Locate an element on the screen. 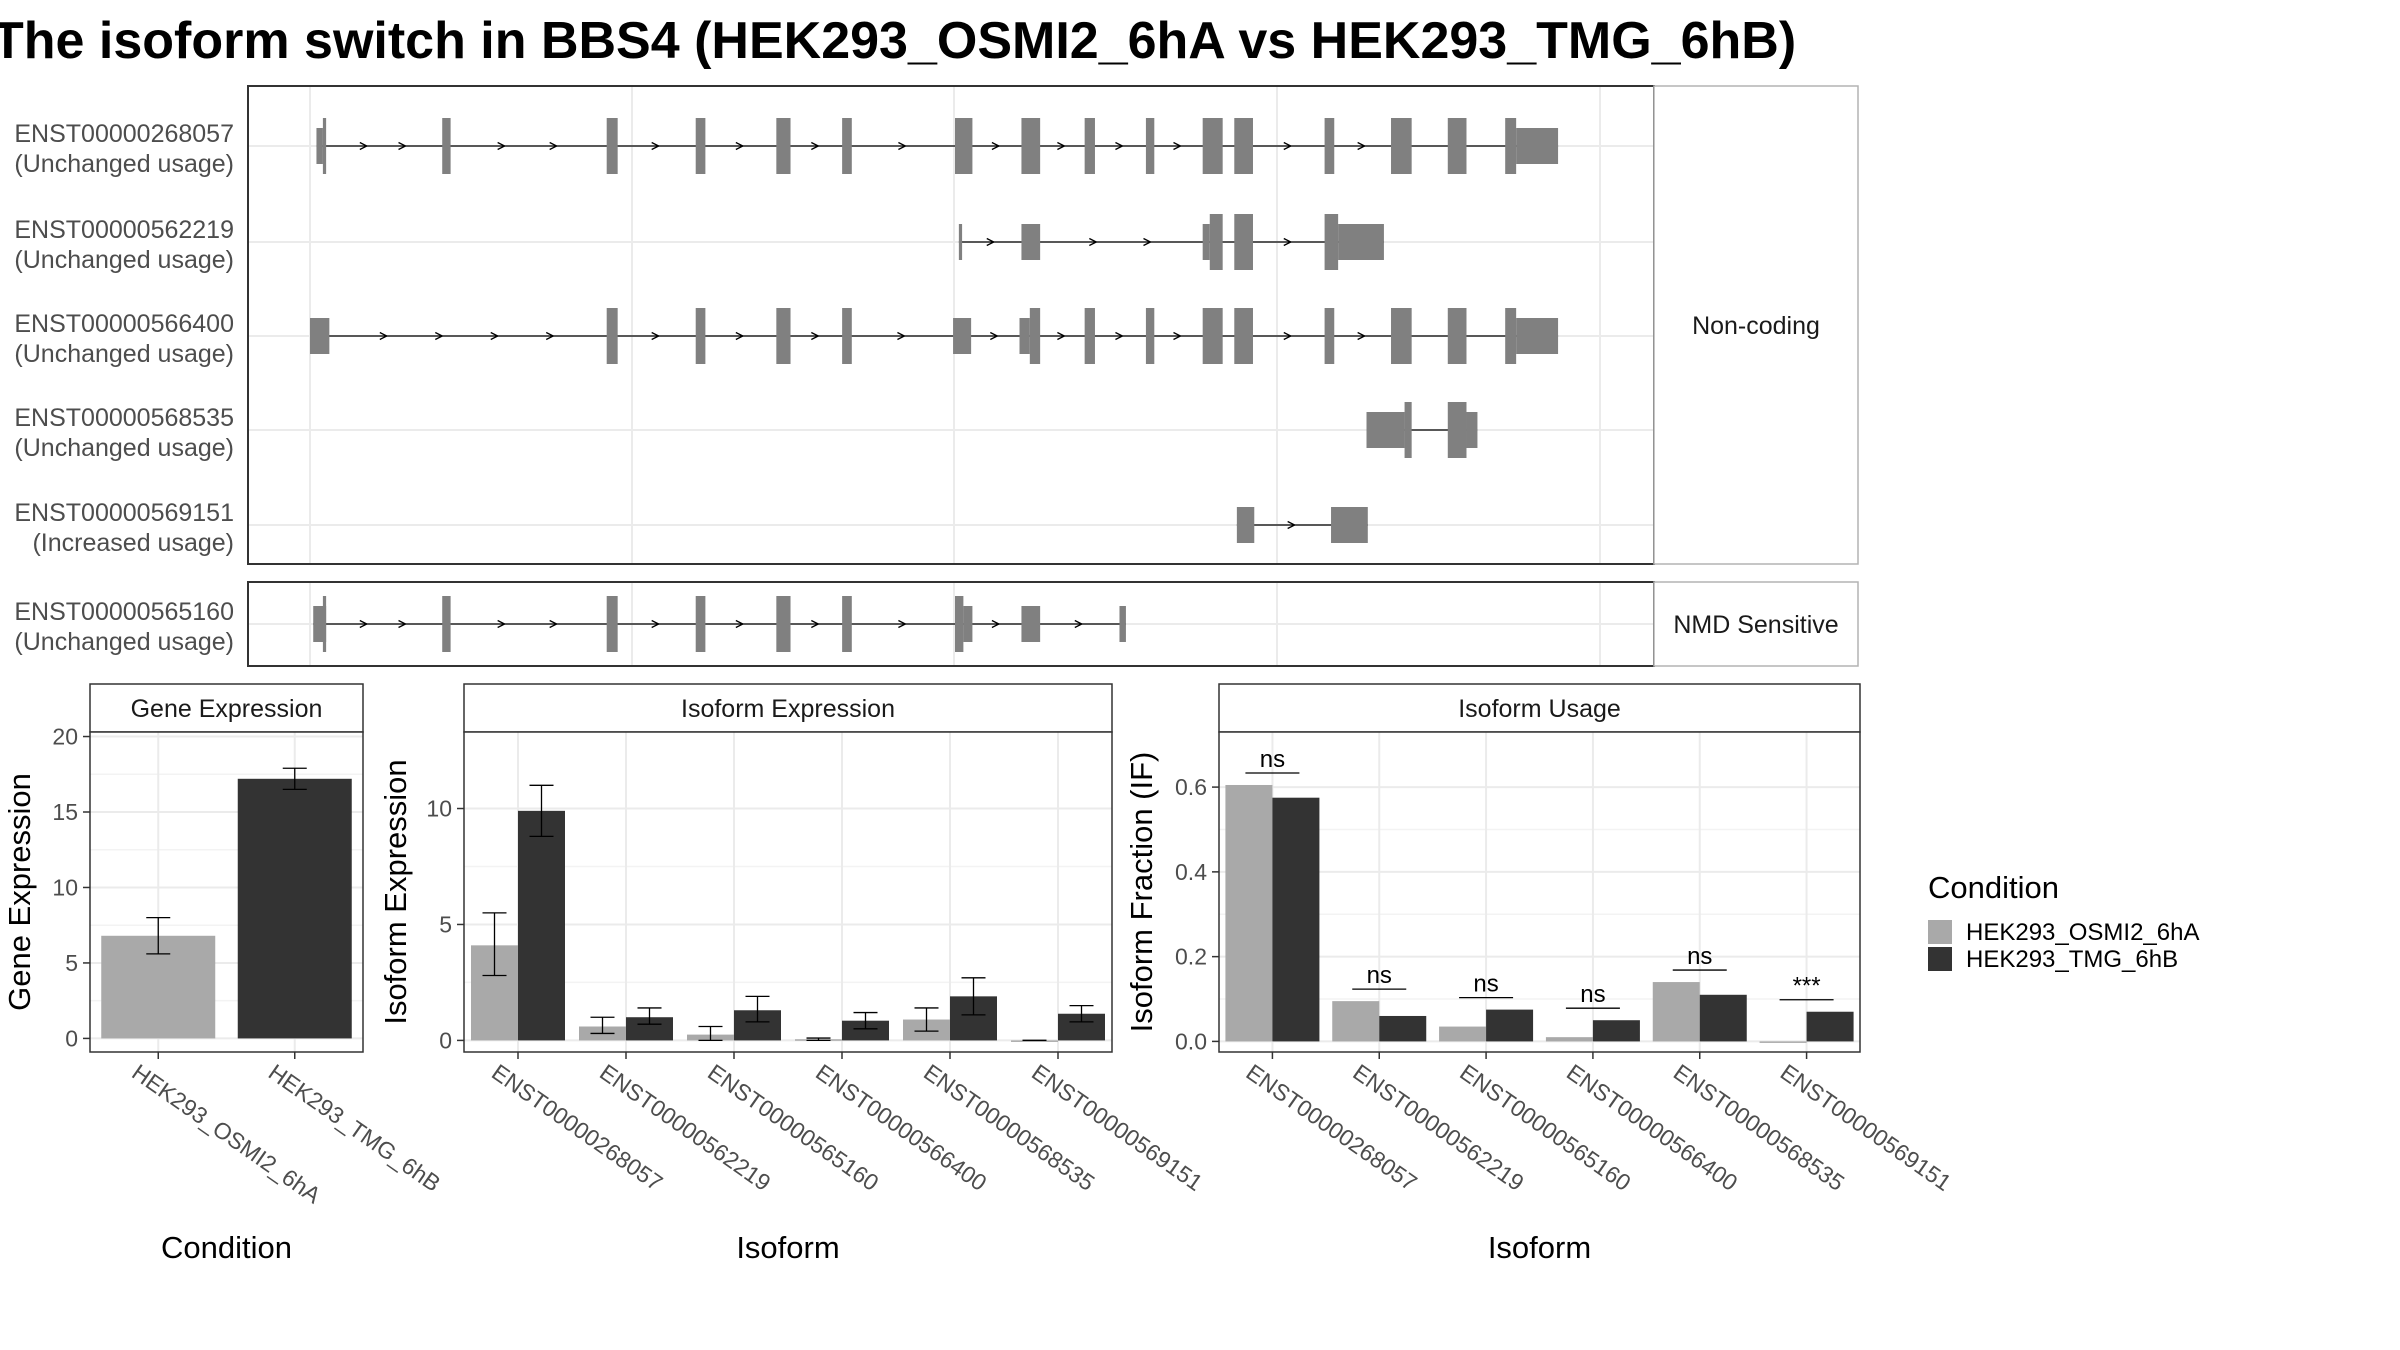  facet-label-noncoding: Non-coding is located at coordinates (1756, 326).